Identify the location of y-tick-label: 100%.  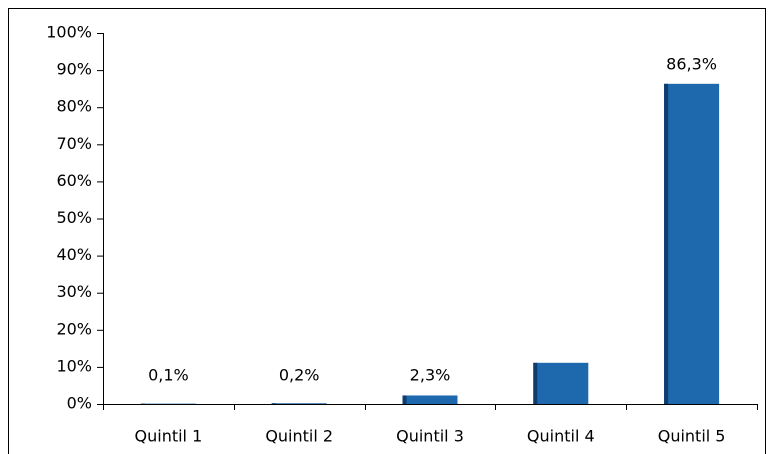
(69, 32).